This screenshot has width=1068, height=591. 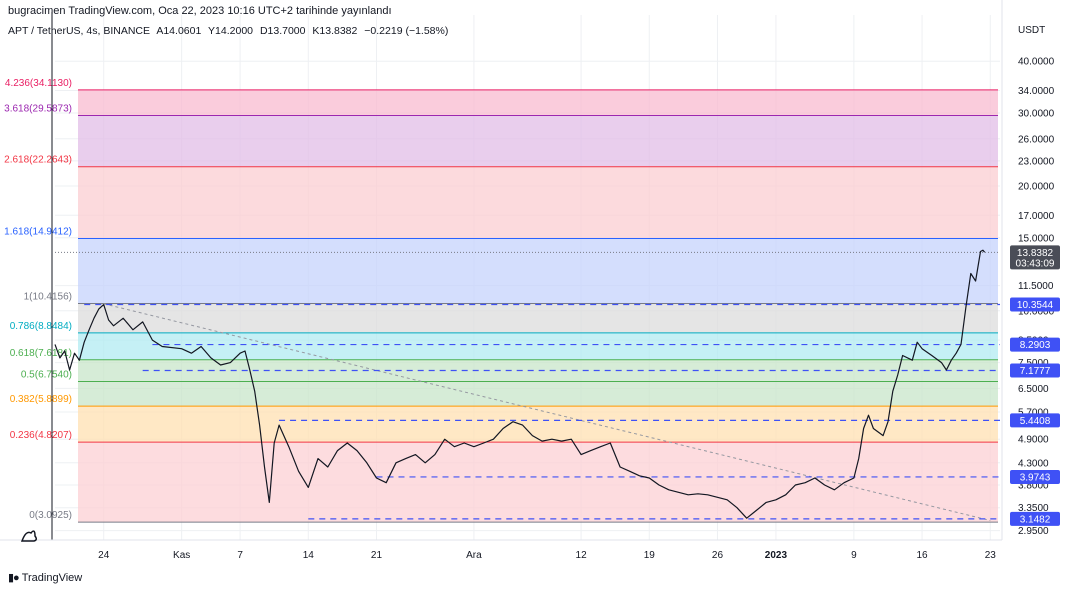 What do you see at coordinates (14, 578) in the screenshot?
I see `tradingview-logo-icon: ▮●` at bounding box center [14, 578].